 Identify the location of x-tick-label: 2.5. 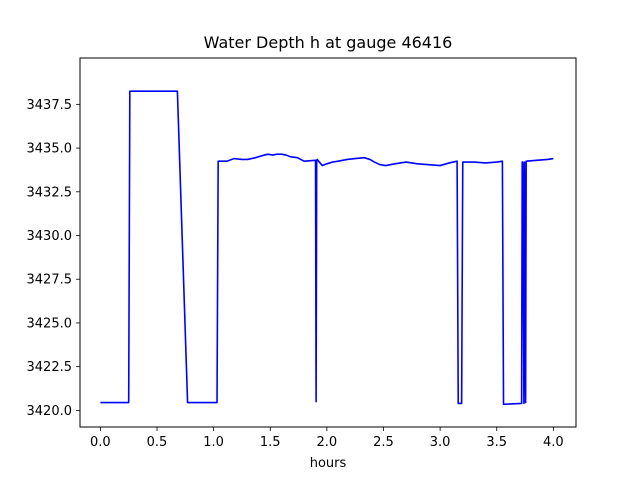
(383, 442).